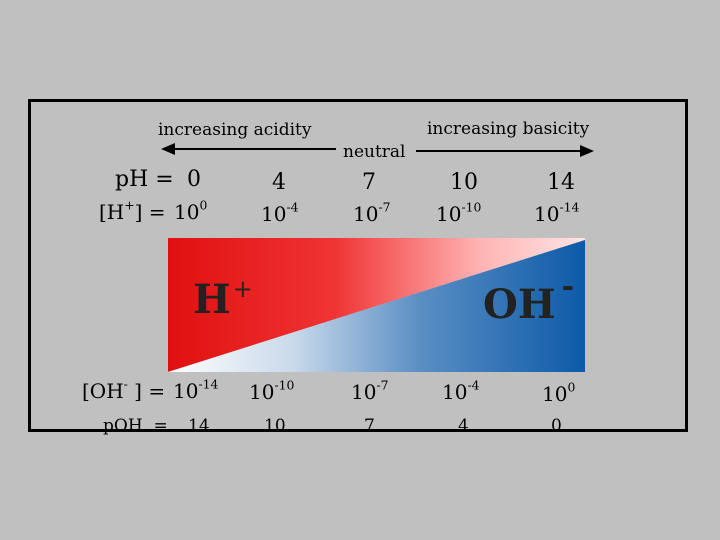  I want to click on h-concentration-value: 10-4, so click(280, 212).